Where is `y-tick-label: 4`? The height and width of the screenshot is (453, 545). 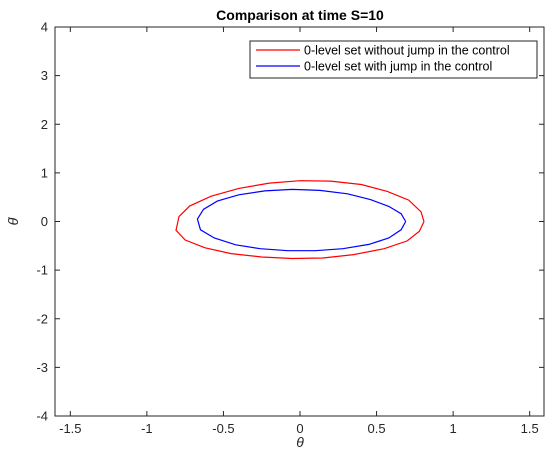
y-tick-label: 4 is located at coordinates (44, 27).